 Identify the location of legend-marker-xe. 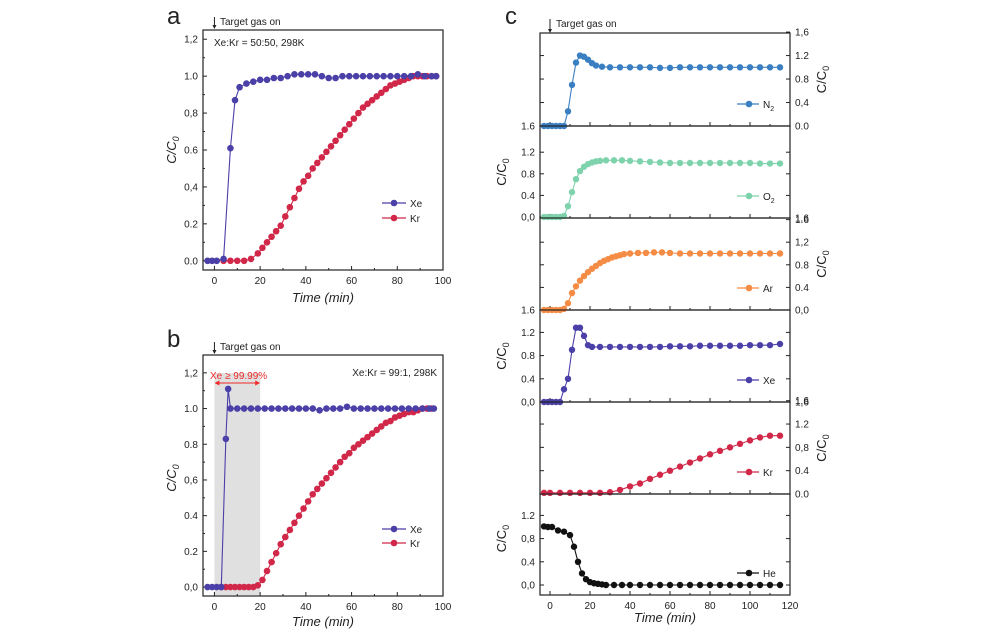
(394, 203).